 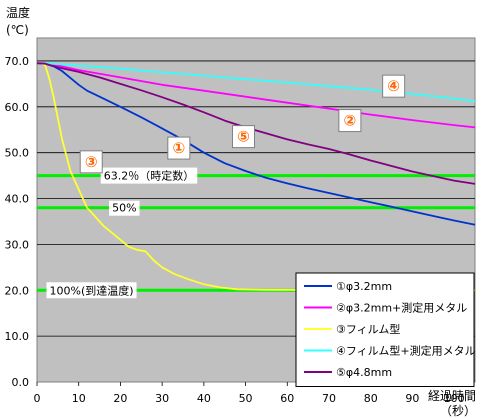 I want to click on y-axis-title-line1: 温度, so click(x=18, y=12).